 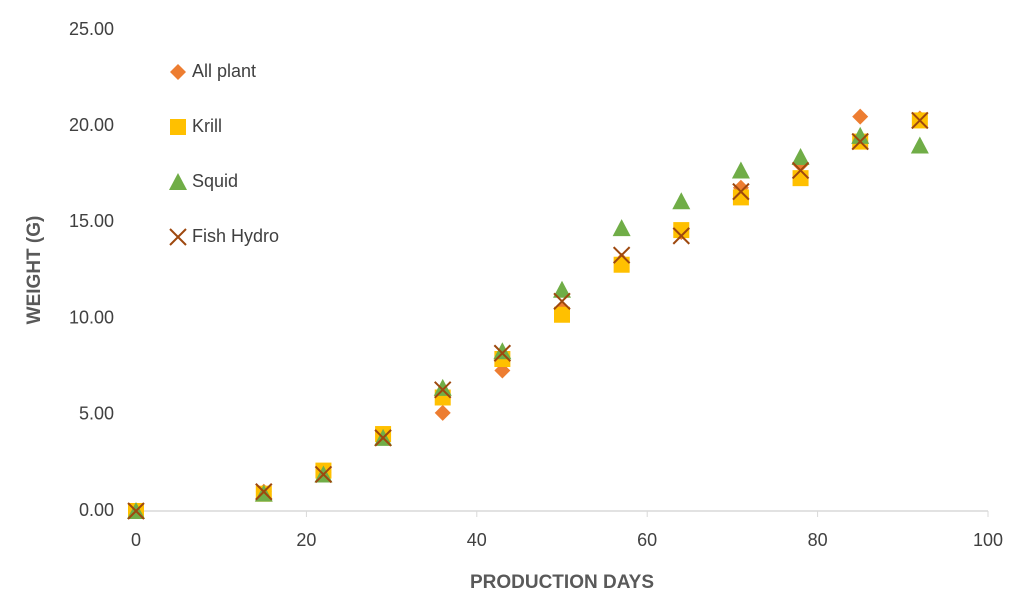 What do you see at coordinates (215, 181) in the screenshot?
I see `legend-label: Squid` at bounding box center [215, 181].